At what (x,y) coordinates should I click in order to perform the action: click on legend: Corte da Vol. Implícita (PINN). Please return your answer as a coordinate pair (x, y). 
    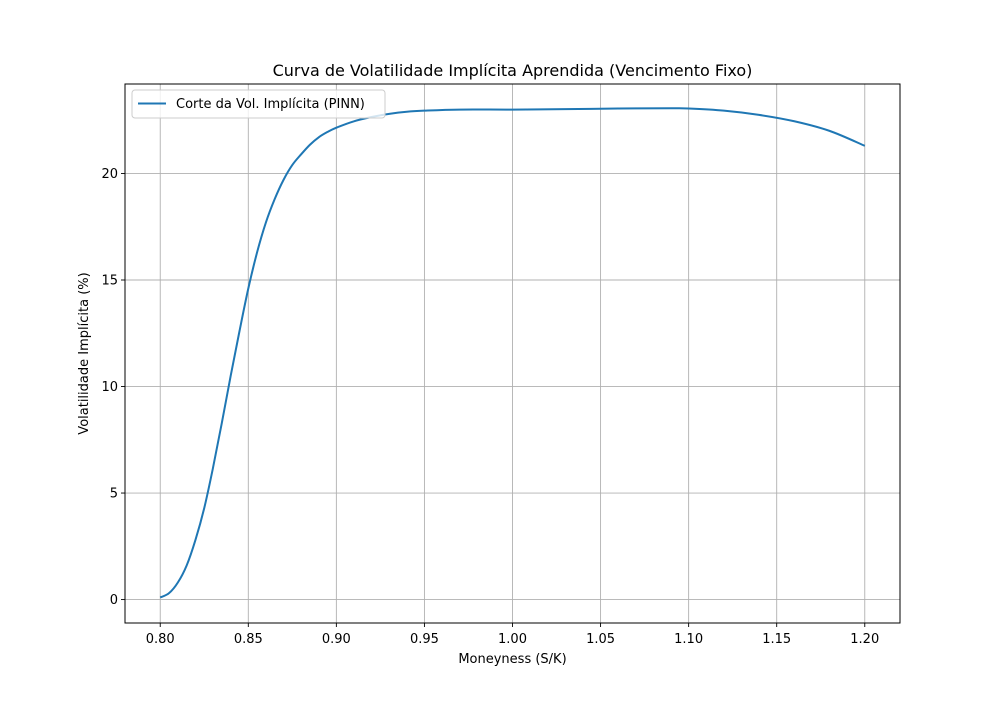
    Looking at the image, I should click on (258, 104).